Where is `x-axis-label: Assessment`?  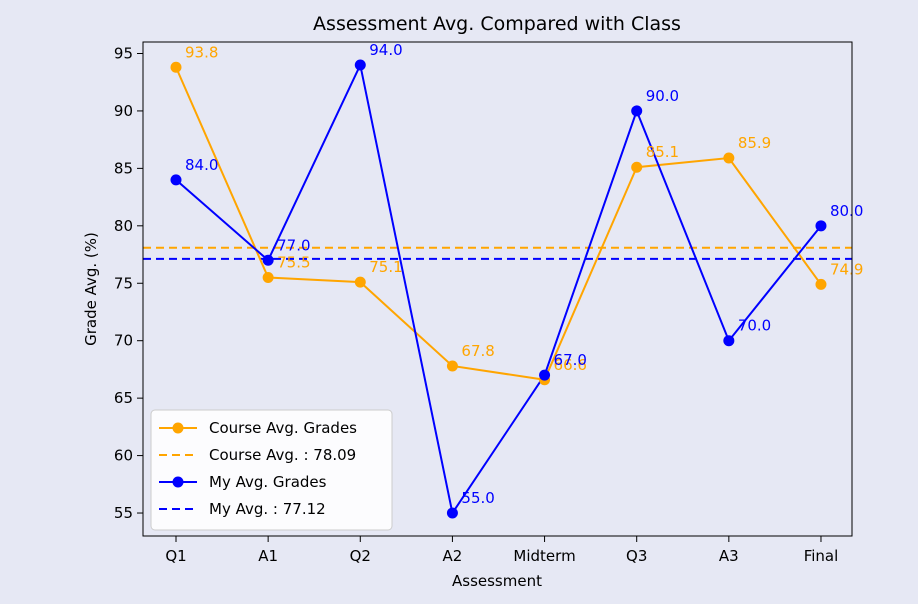 x-axis-label: Assessment is located at coordinates (497, 581).